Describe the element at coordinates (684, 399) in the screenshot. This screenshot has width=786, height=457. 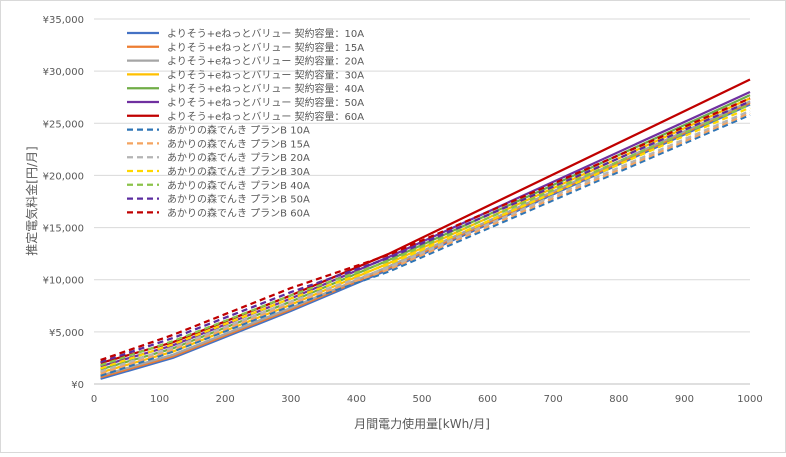
I see `x-tick-label: 900` at that location.